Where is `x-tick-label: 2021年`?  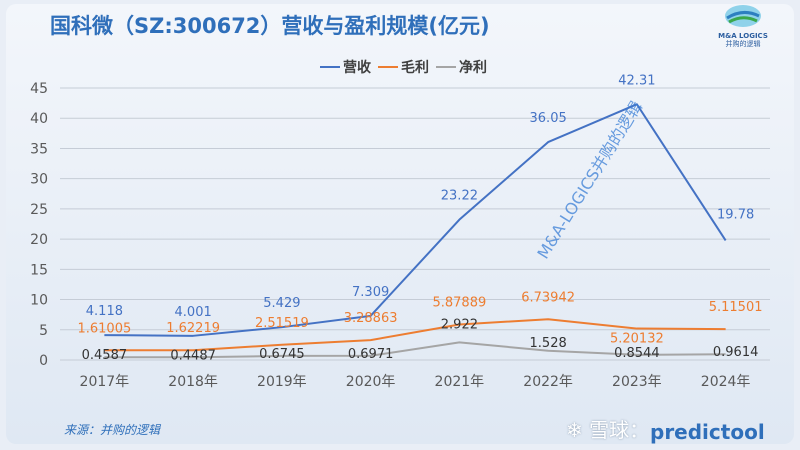
x-tick-label: 2021年 is located at coordinates (460, 382).